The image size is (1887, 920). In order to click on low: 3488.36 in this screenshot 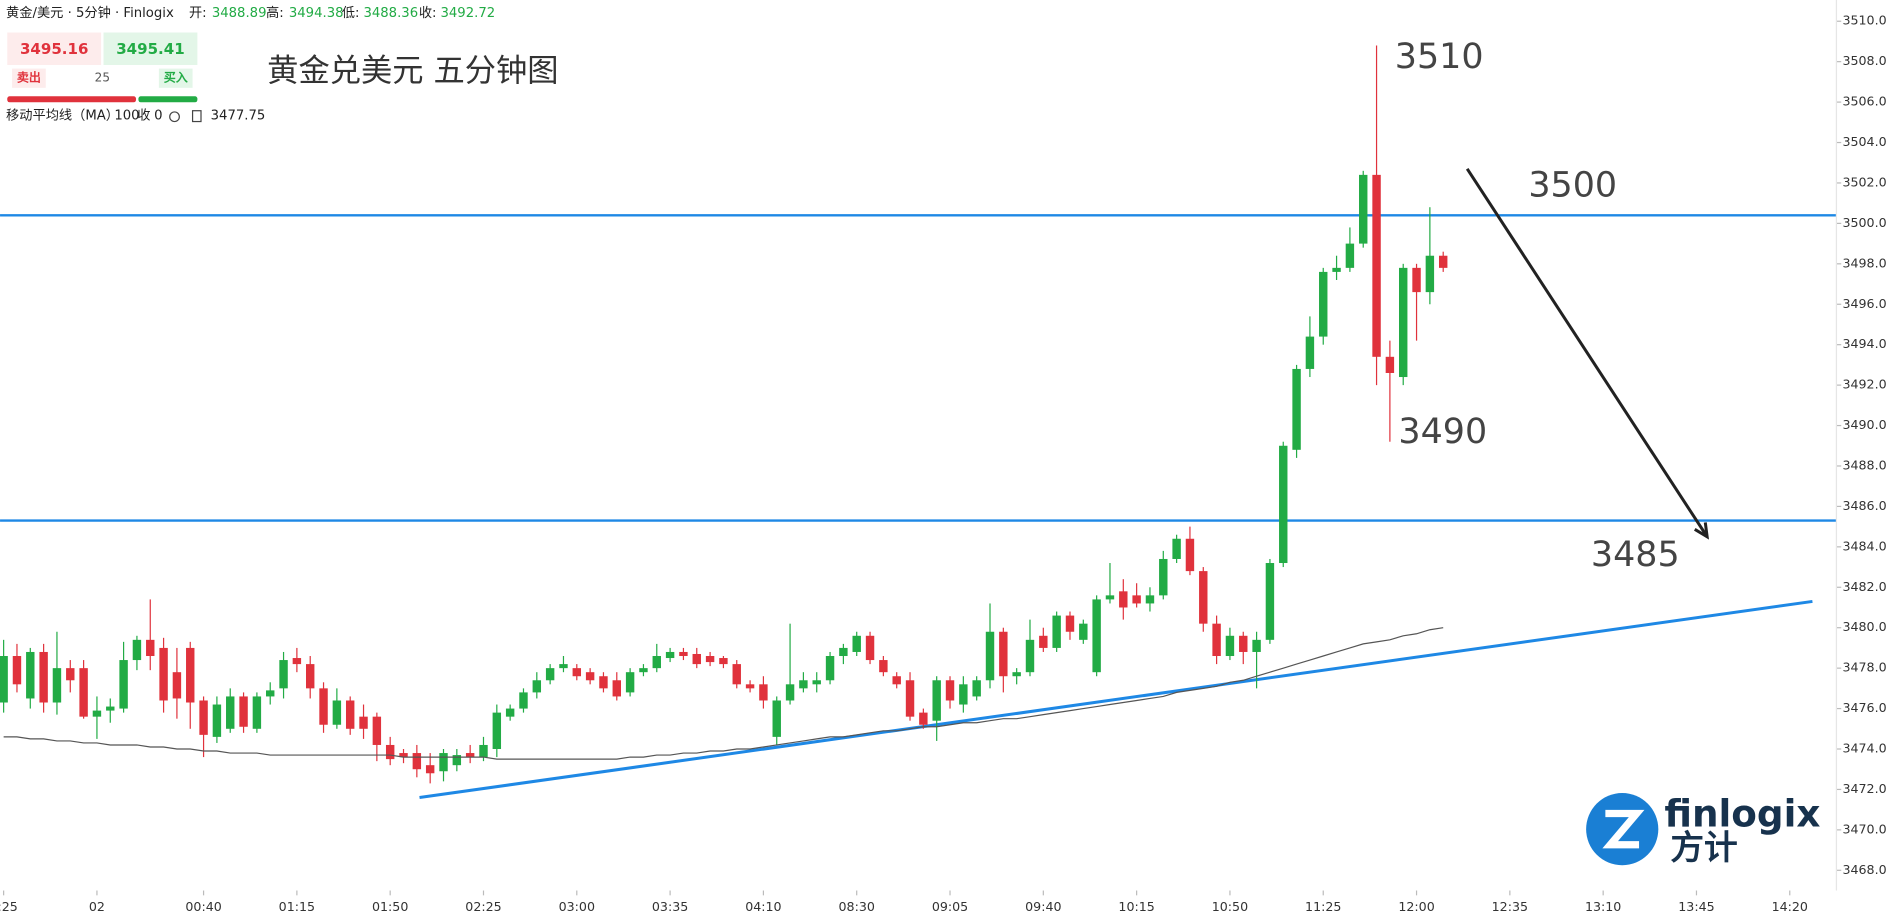, I will do `click(390, 13)`.